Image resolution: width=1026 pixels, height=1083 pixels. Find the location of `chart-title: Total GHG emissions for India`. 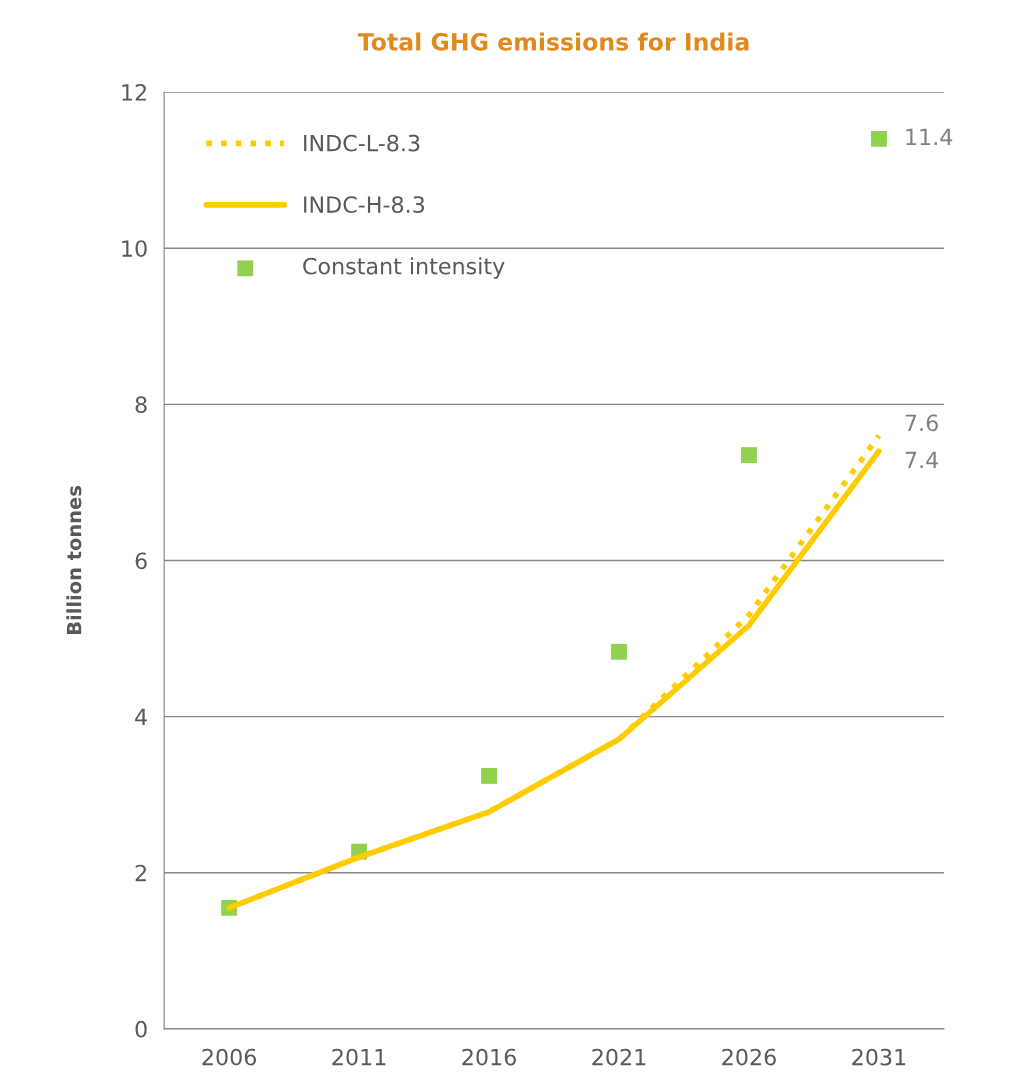

chart-title: Total GHG emissions for India is located at coordinates (553, 41).